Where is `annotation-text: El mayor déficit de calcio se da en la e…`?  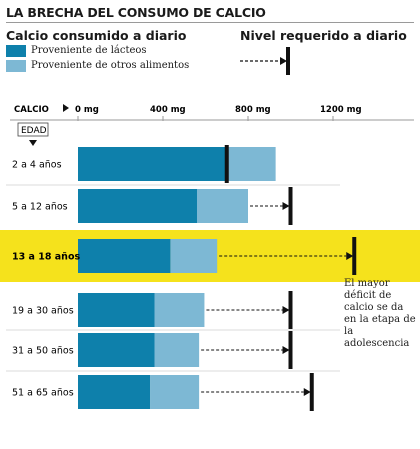 annotation-text: El mayor déficit de calcio se da en la e… is located at coordinates (380, 313).